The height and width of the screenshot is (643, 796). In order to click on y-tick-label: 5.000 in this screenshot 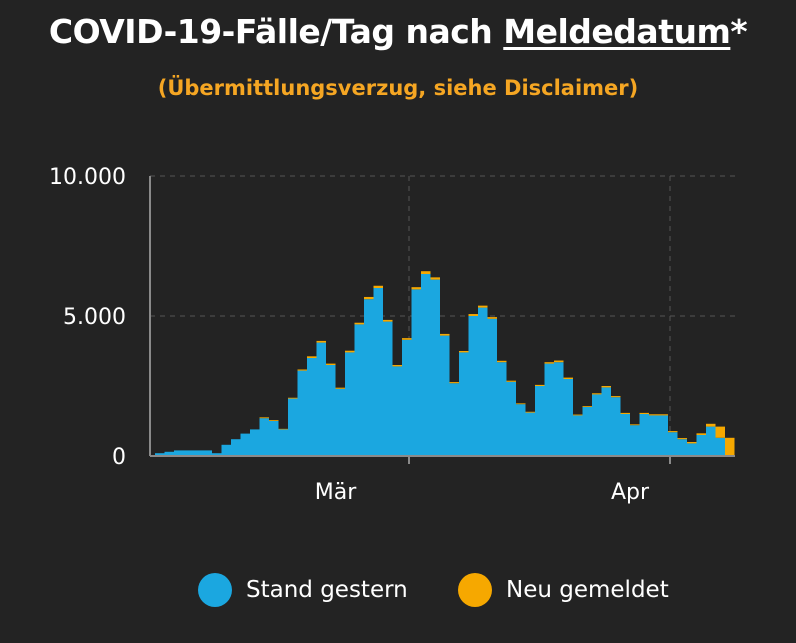, I will do `click(94, 317)`.